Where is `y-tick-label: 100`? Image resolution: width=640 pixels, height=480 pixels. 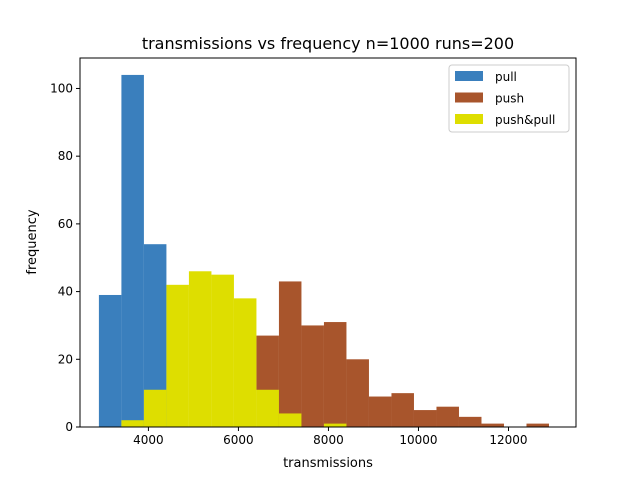 y-tick-label: 100 is located at coordinates (61, 88).